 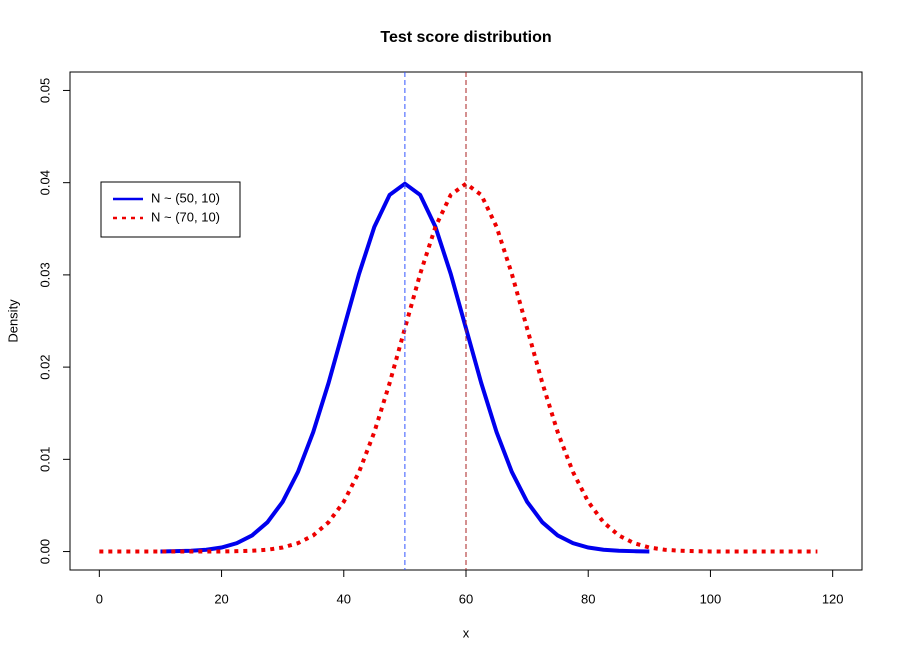 What do you see at coordinates (466, 632) in the screenshot?
I see `x-axis-title: x` at bounding box center [466, 632].